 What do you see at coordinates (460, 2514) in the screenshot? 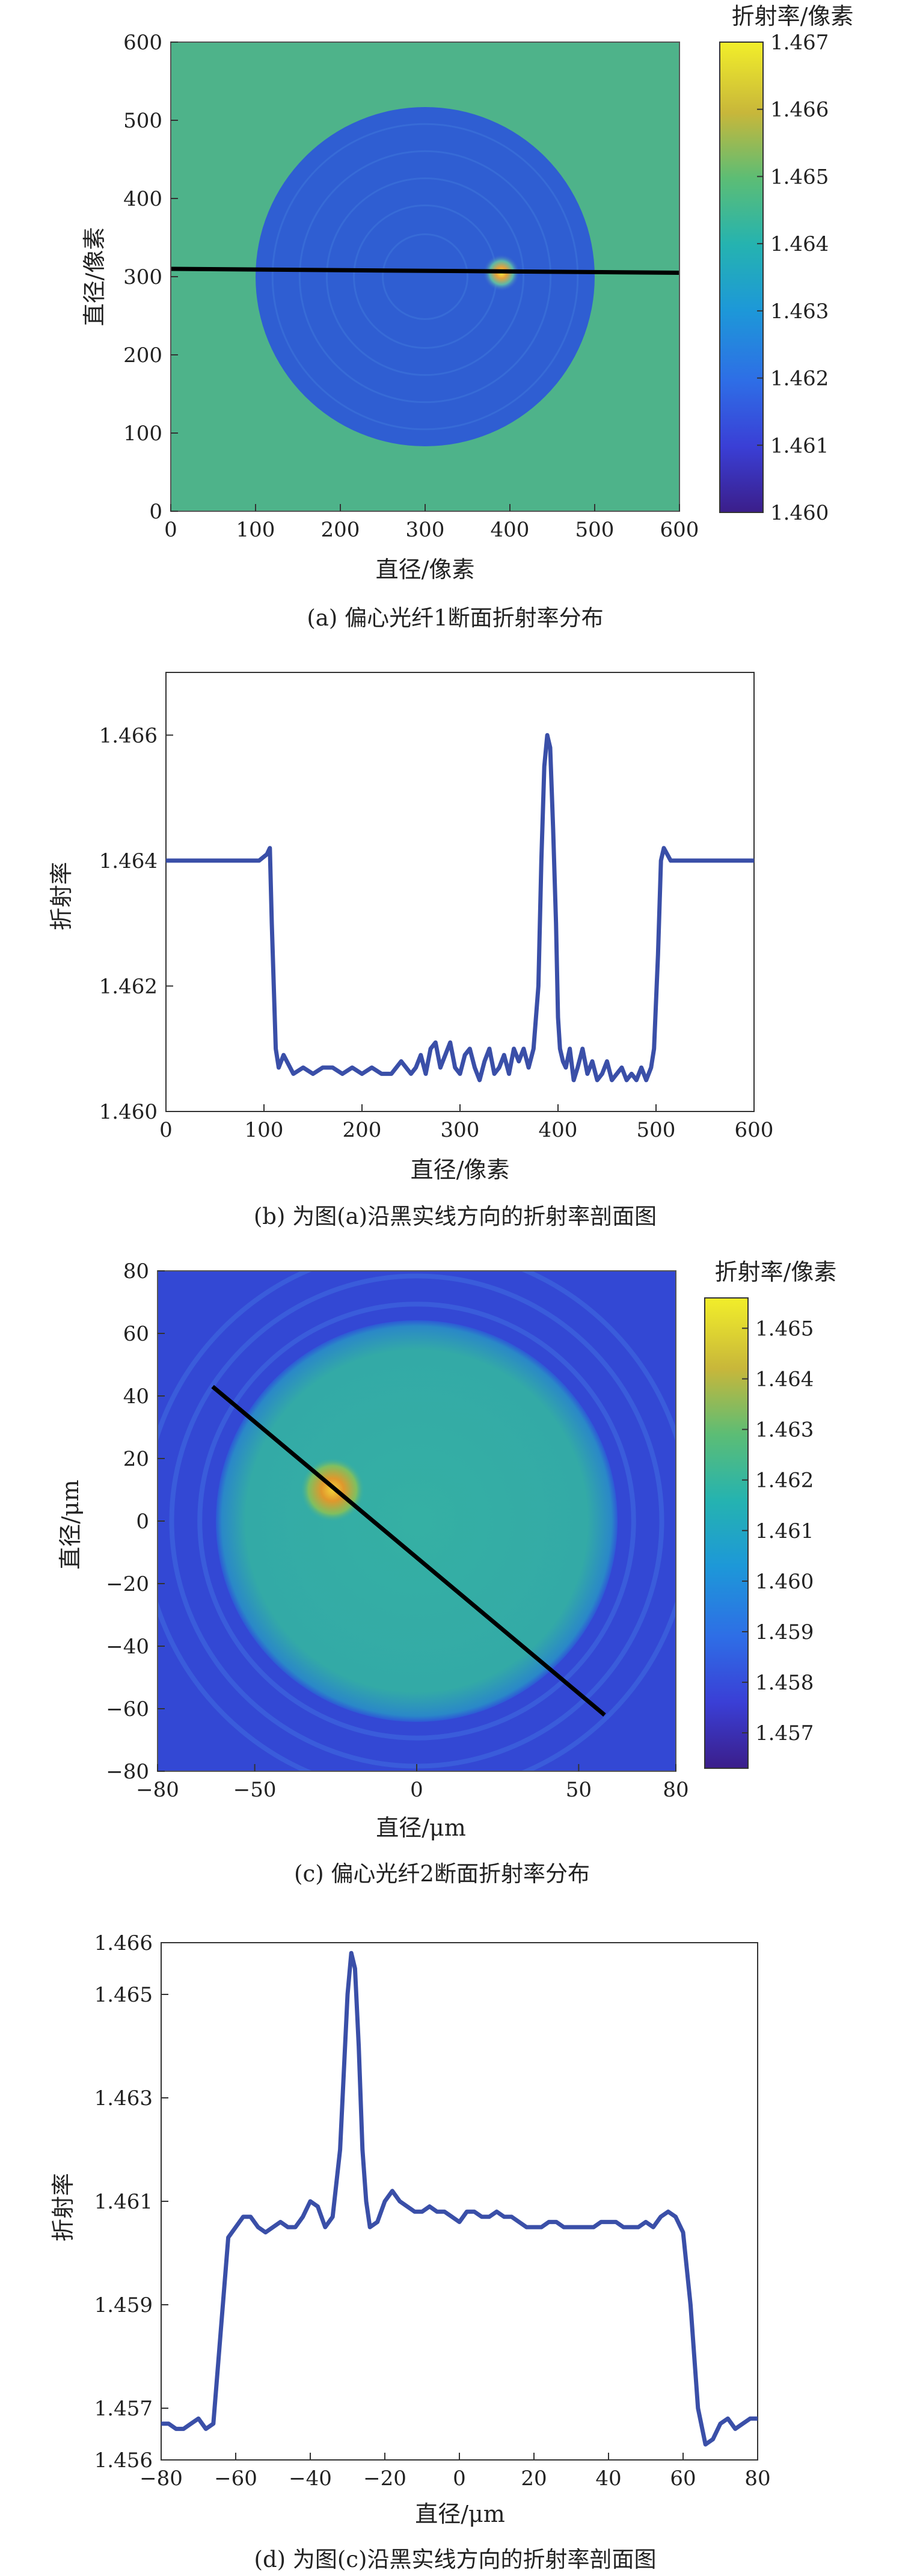
I see `plot-d-xlabel: 直径/μm` at bounding box center [460, 2514].